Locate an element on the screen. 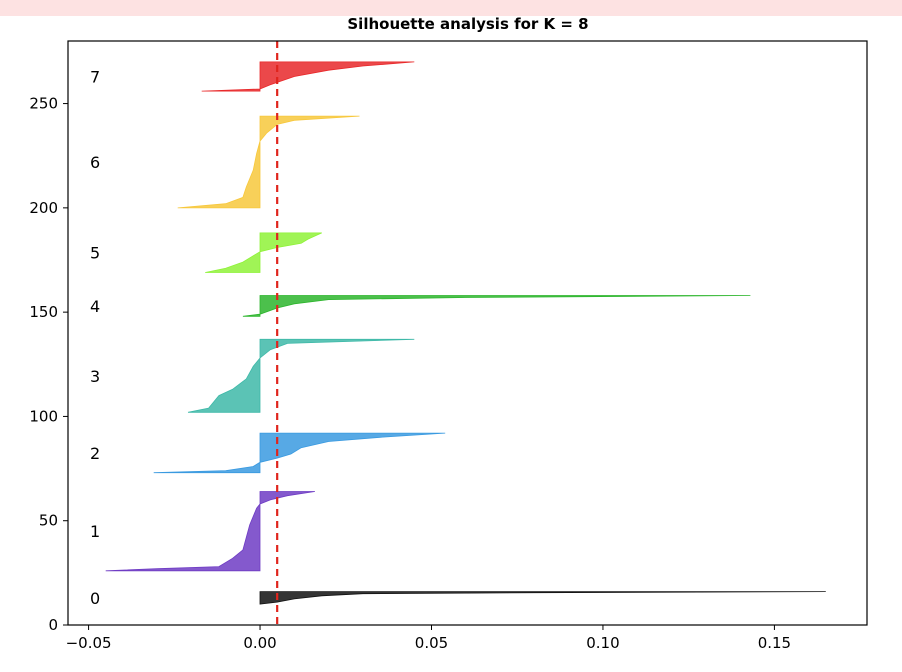 This screenshot has width=902, height=672. y-tick-label: 0 is located at coordinates (53, 625).